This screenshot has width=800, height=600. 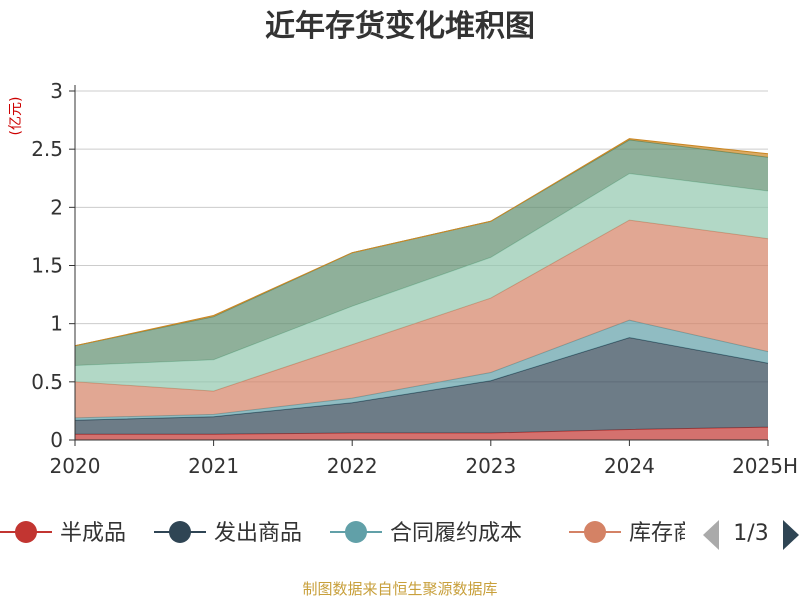 What do you see at coordinates (213, 466) in the screenshot?
I see `x-tick-label: 2021` at bounding box center [213, 466].